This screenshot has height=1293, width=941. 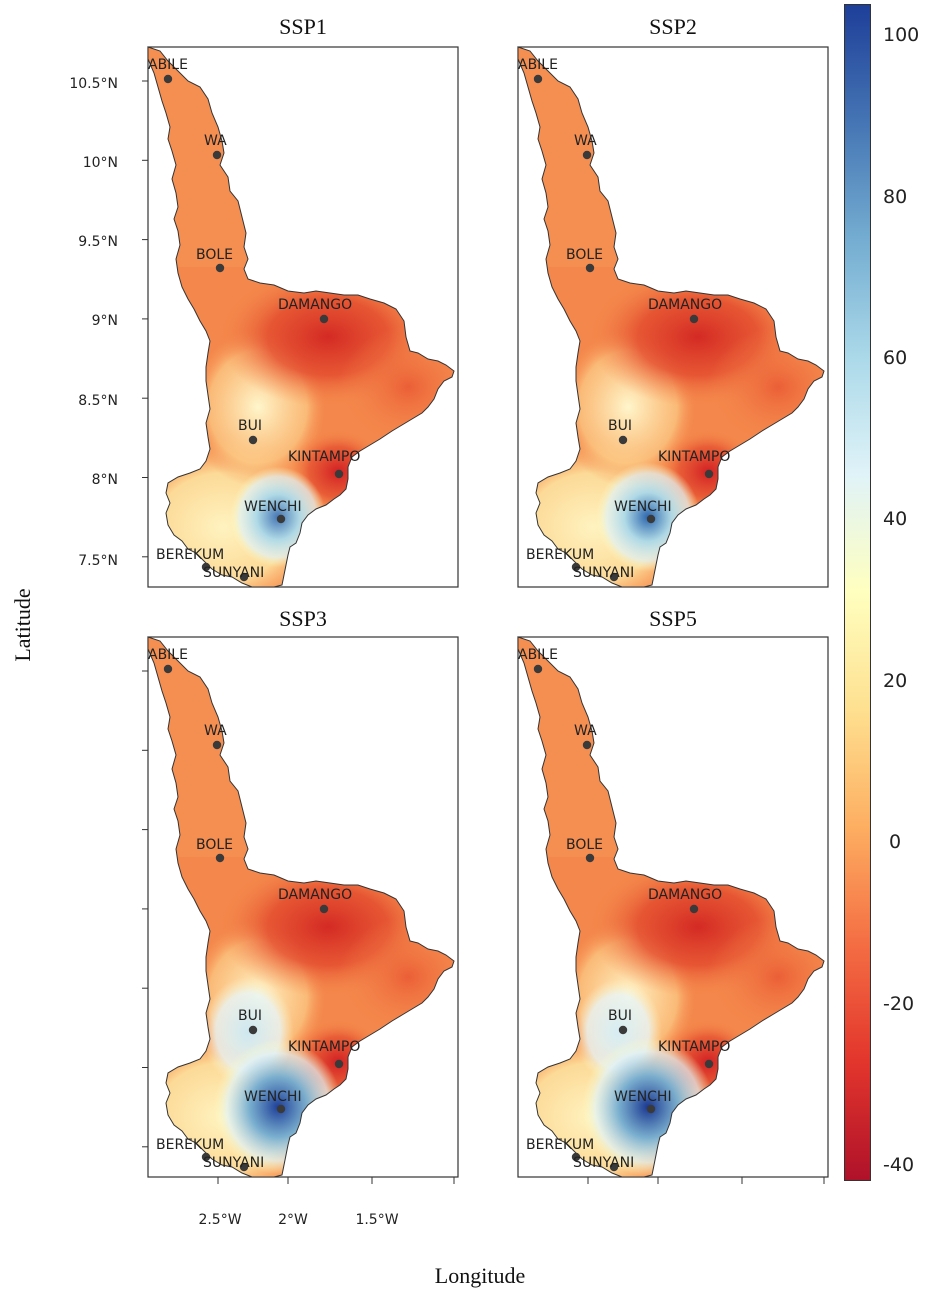 I want to click on colorbar-label-40: 40, so click(x=895, y=519).